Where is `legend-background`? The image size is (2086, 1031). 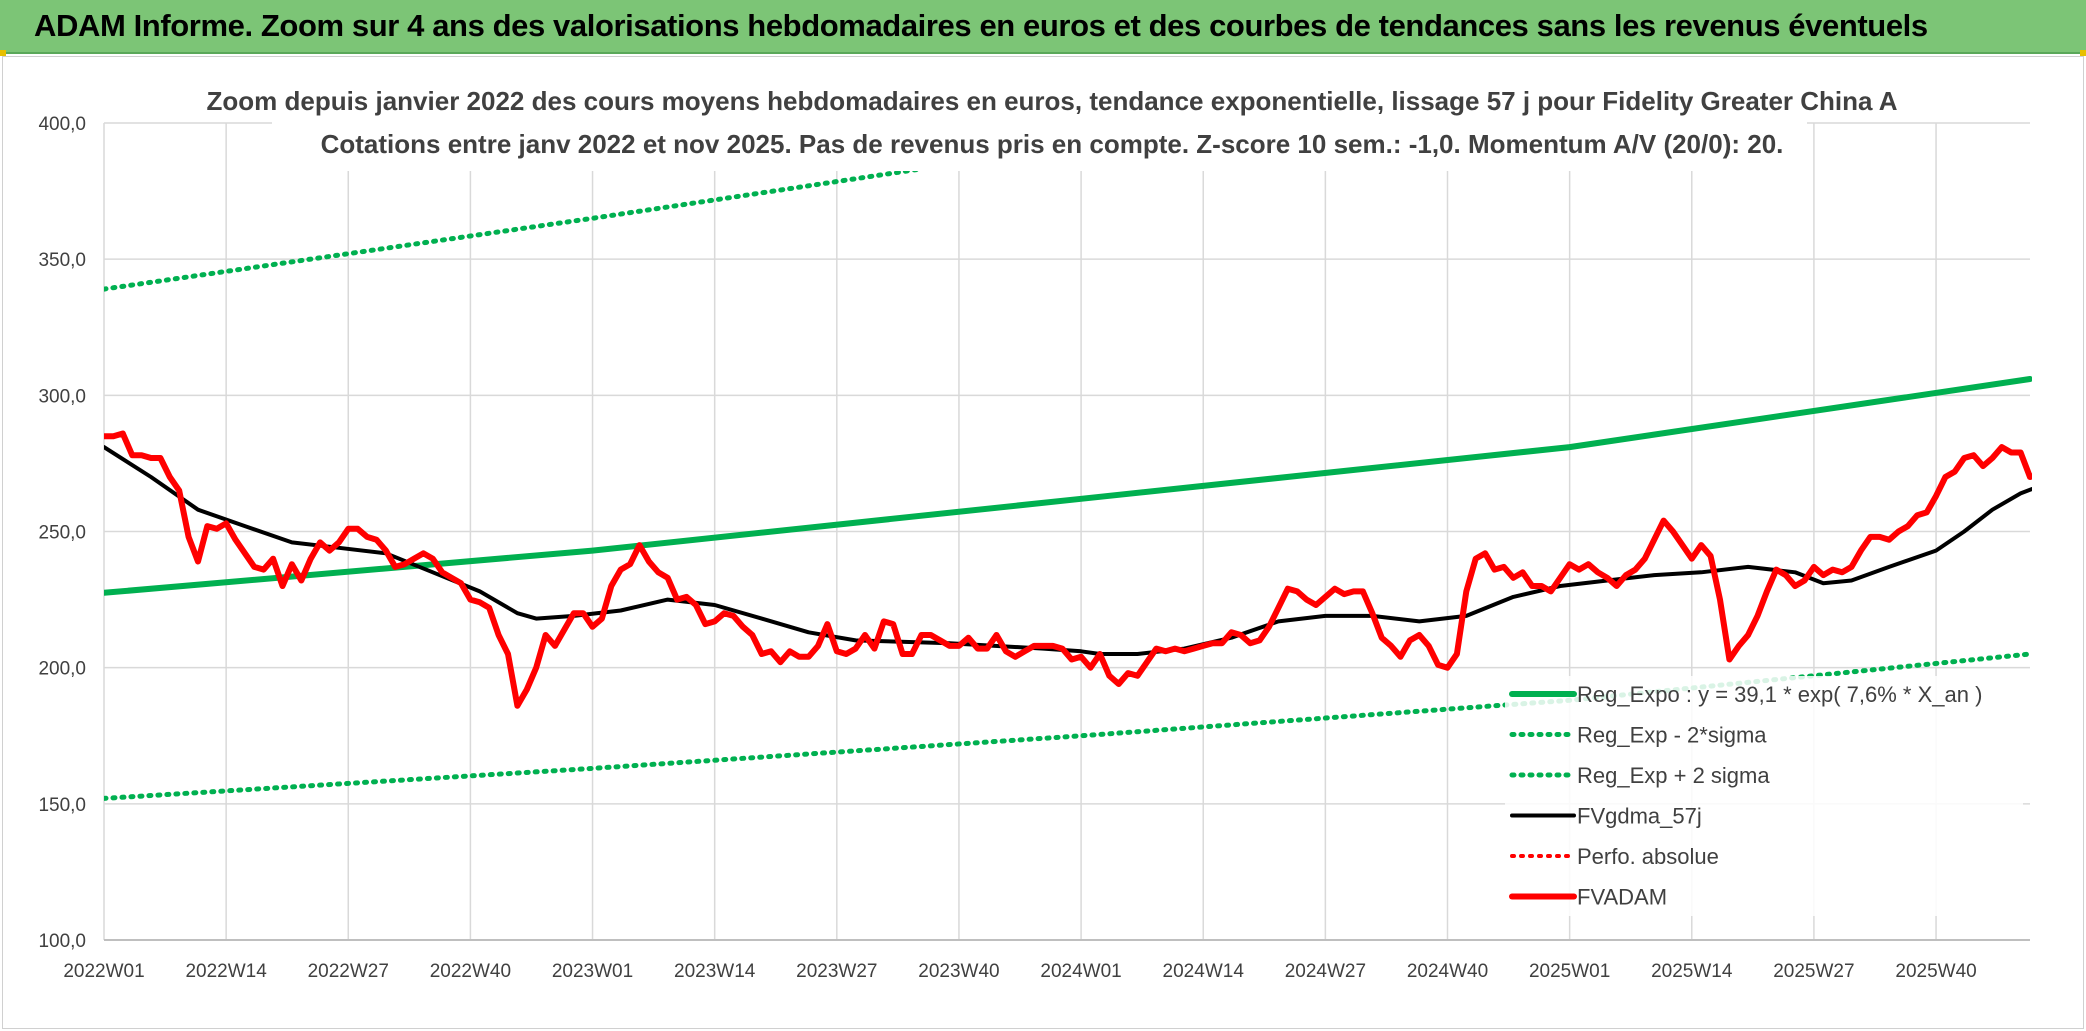 legend-background is located at coordinates (1764, 796).